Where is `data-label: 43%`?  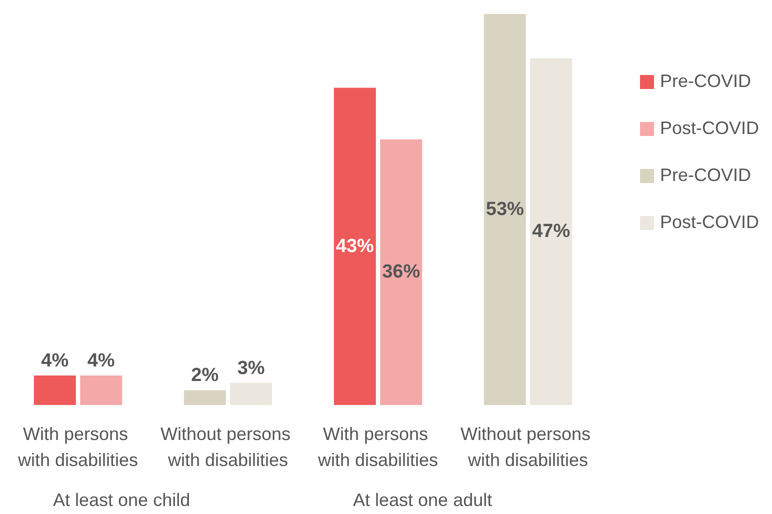
data-label: 43% is located at coordinates (355, 246).